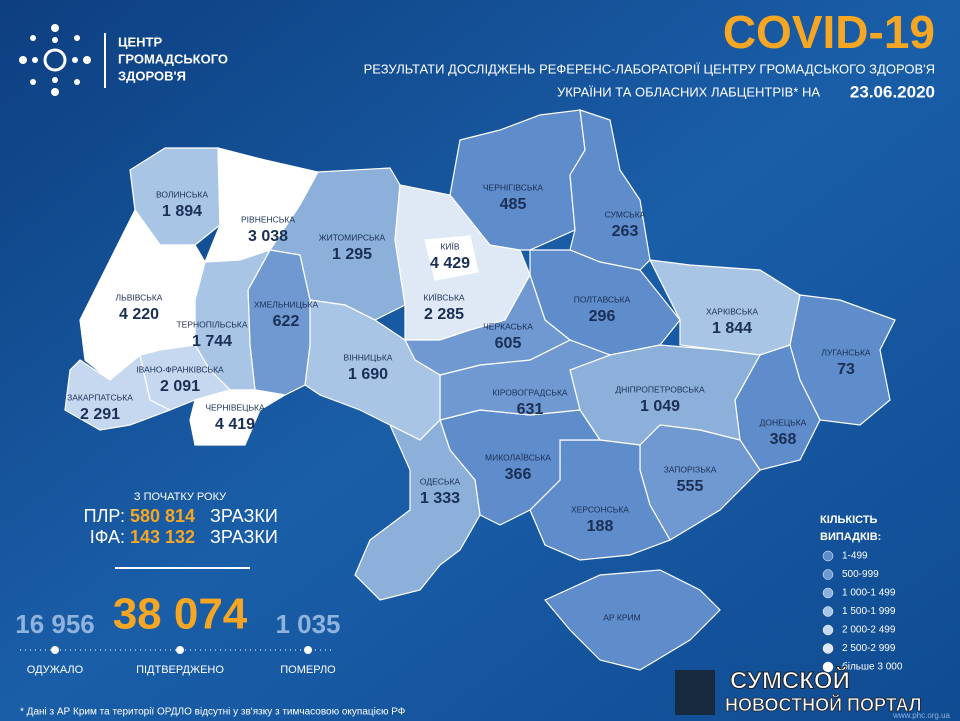 Image resolution: width=960 pixels, height=721 pixels. Describe the element at coordinates (180, 369) in the screenshot. I see `region-name: ІВАНО-ФРАНКІВСЬКА` at that location.